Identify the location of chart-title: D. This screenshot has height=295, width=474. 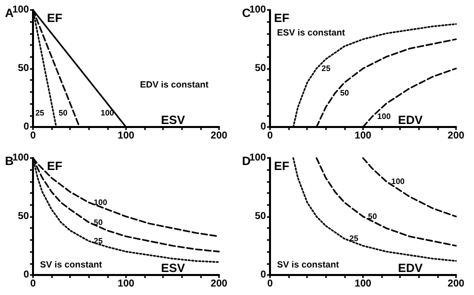
(246, 161).